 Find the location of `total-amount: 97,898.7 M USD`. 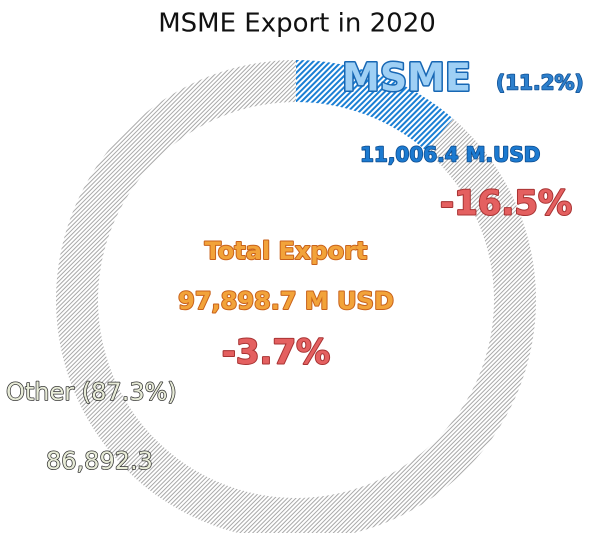

total-amount: 97,898.7 M USD is located at coordinates (286, 301).